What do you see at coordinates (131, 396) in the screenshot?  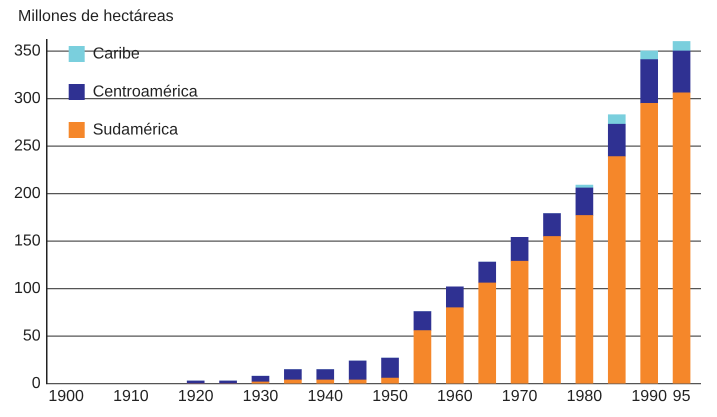 I see `x-tick-label: 1910` at bounding box center [131, 396].